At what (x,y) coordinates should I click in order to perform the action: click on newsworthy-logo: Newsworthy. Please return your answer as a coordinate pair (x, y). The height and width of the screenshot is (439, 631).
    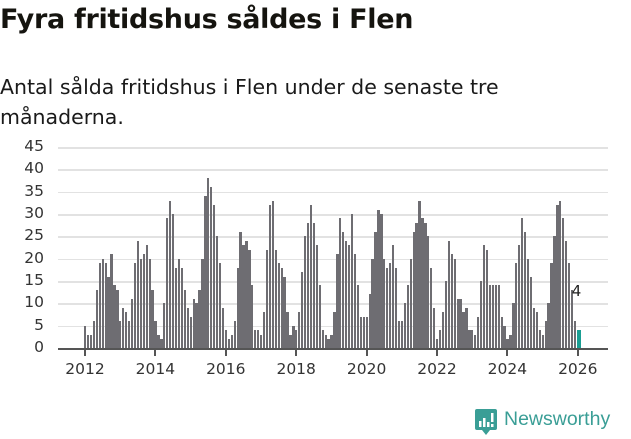
    Looking at the image, I should click on (542, 421).